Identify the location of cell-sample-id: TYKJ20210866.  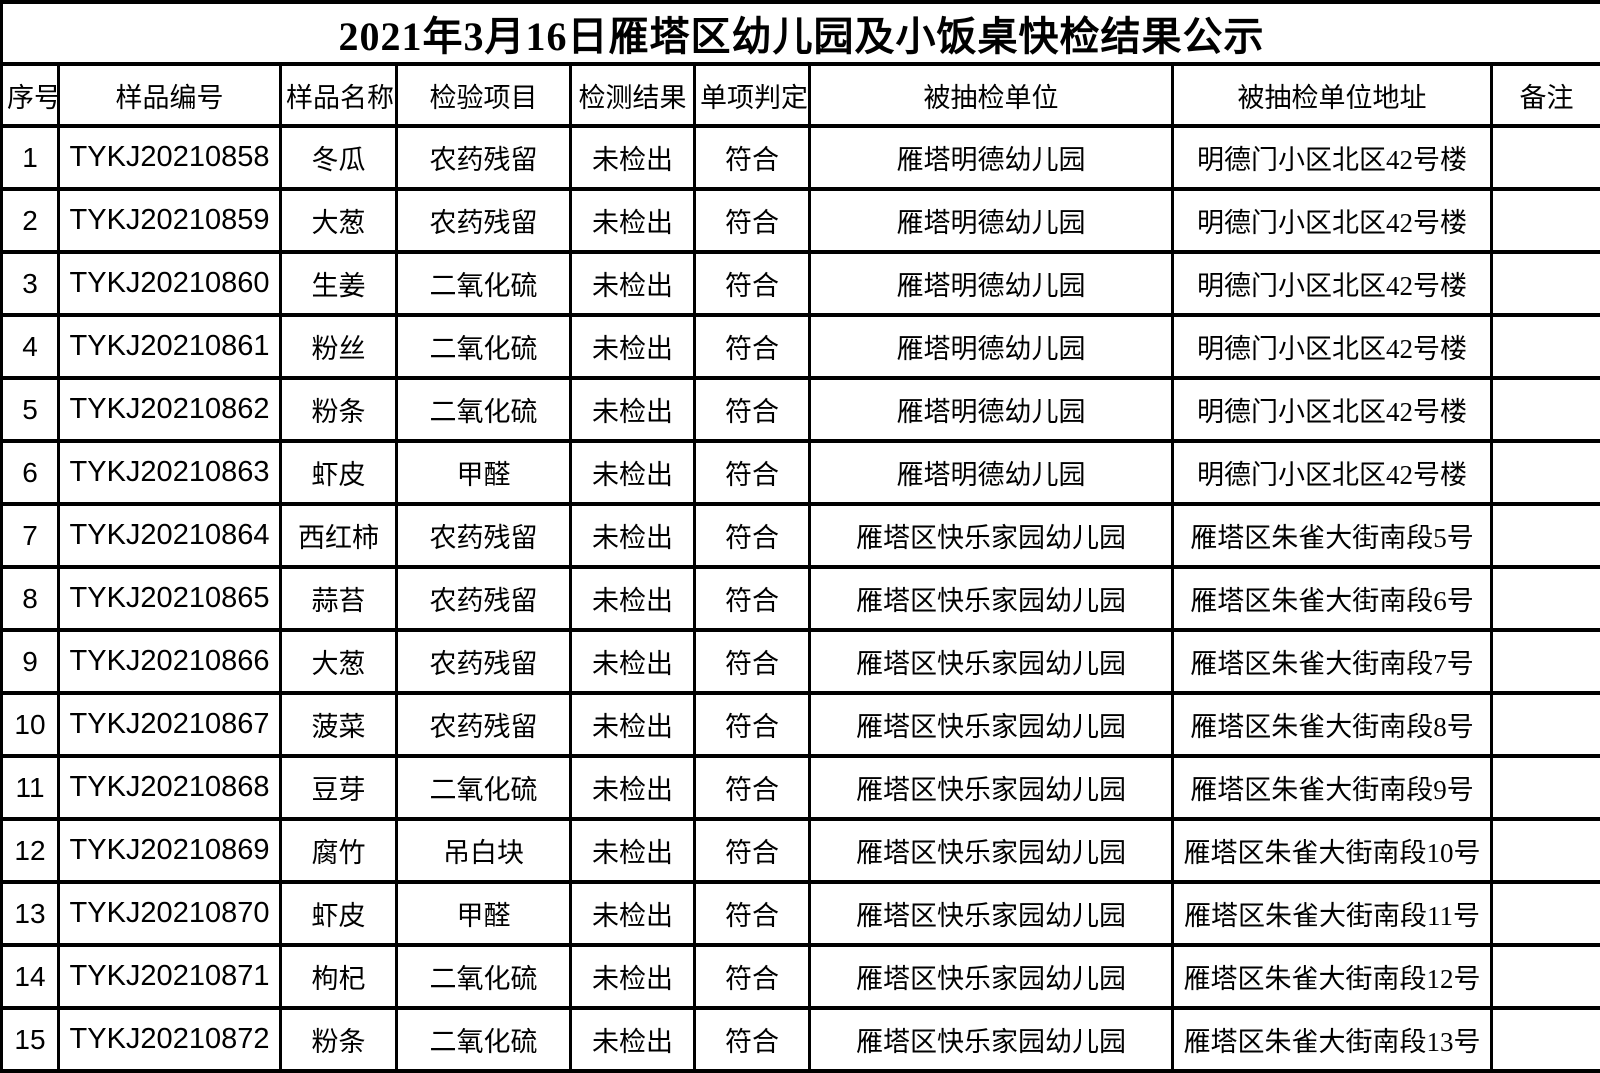
(169, 661).